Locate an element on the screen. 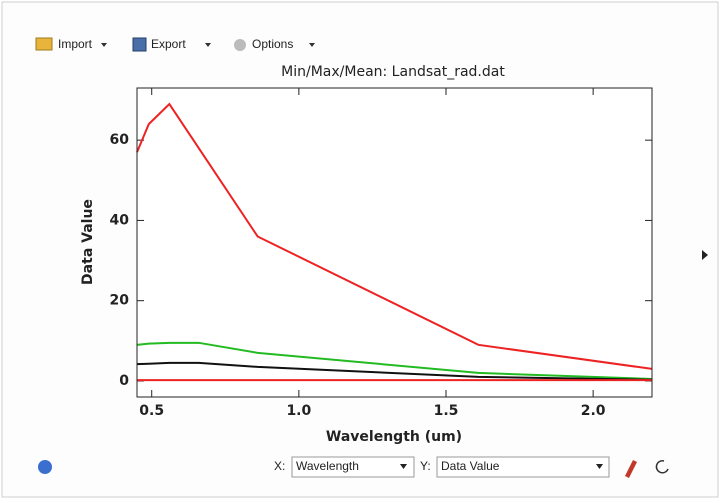 This screenshot has height=503, width=720. refresh-button is located at coordinates (662, 467).